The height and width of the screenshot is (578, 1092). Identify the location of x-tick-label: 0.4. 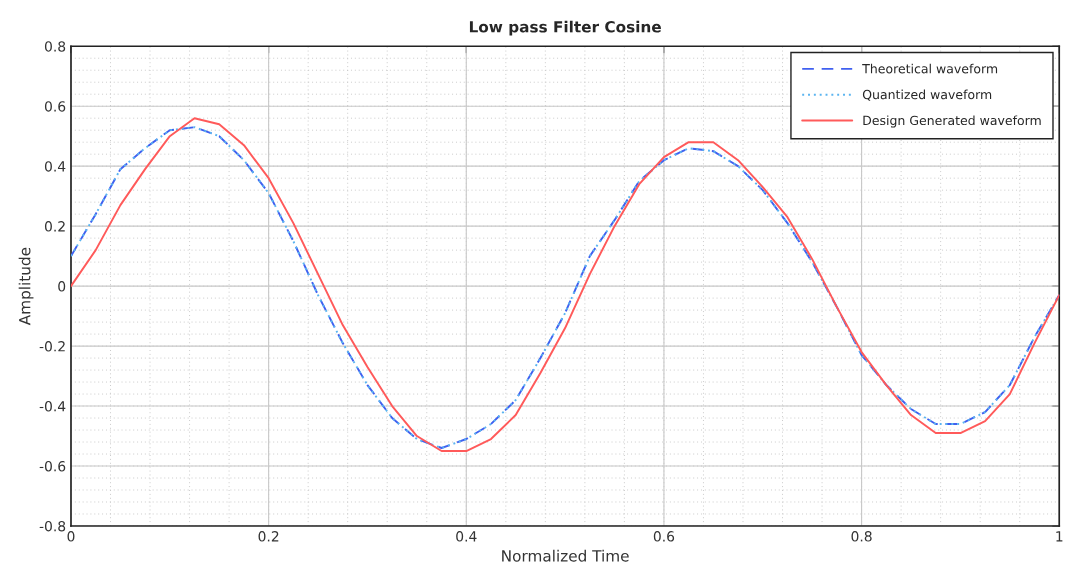
(466, 536).